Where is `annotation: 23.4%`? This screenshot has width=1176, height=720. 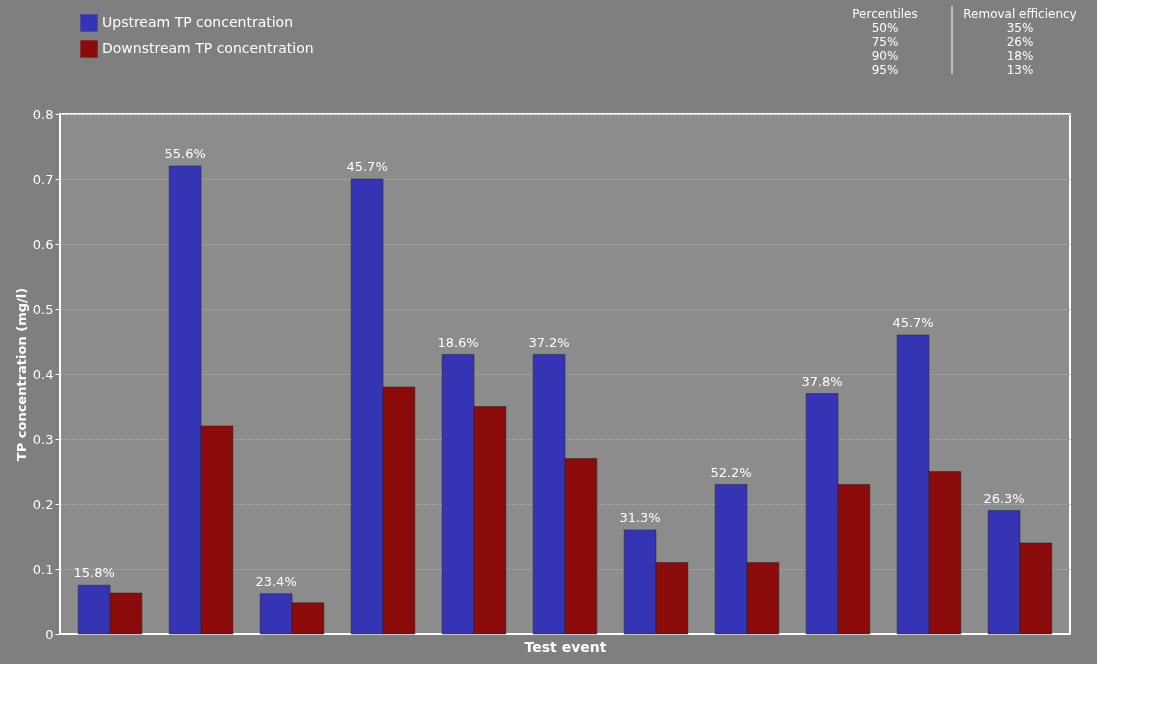
annotation: 23.4% is located at coordinates (276, 581).